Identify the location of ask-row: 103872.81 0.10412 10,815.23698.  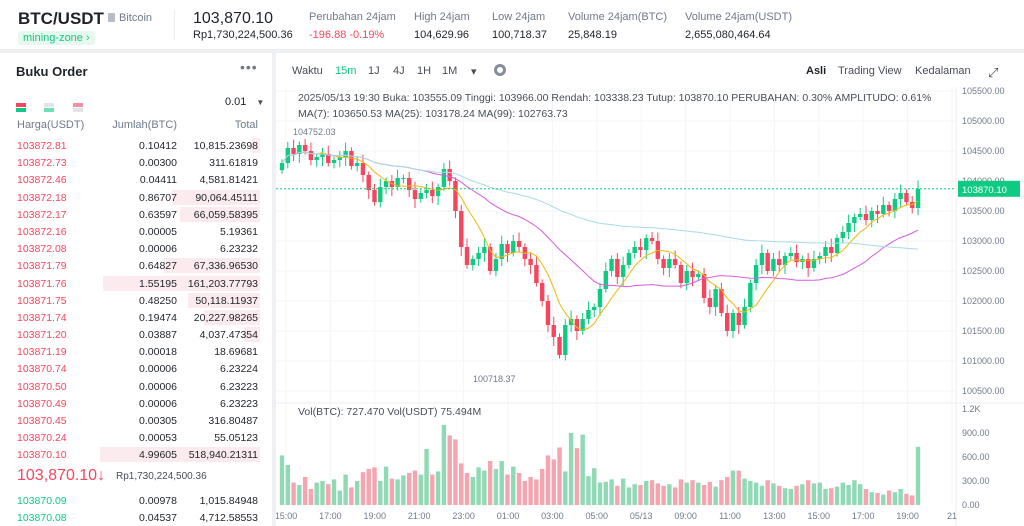
(136, 145).